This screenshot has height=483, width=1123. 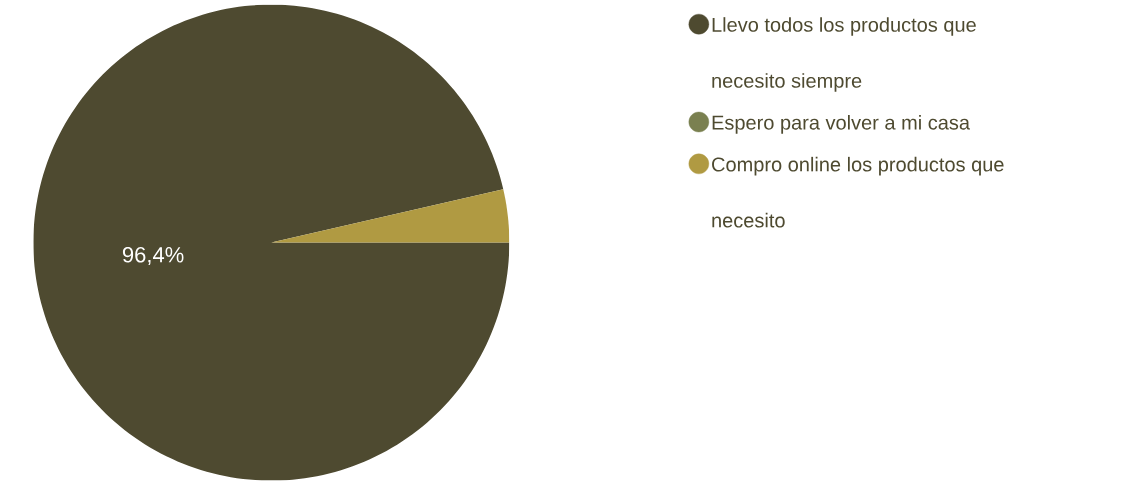 I want to click on legend-label: Espero para volver a mi casa, so click(x=841, y=124).